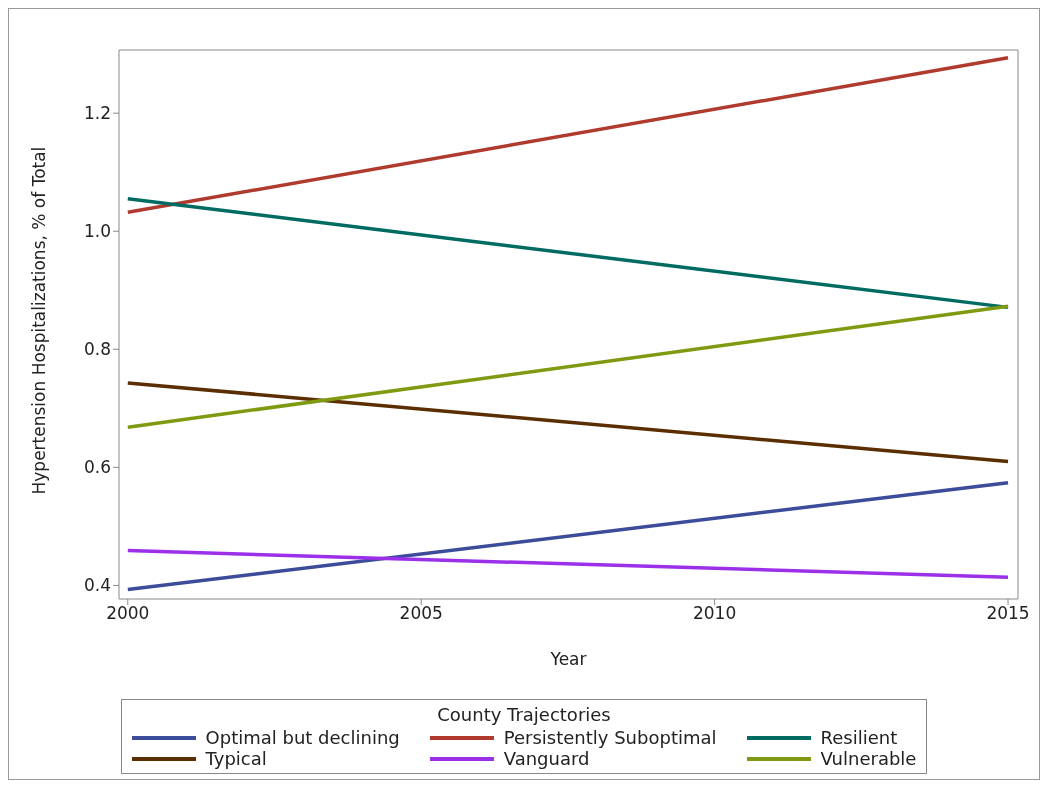 The image size is (1051, 793). Describe the element at coordinates (97, 113) in the screenshot. I see `y-tick-label: 1.2` at that location.